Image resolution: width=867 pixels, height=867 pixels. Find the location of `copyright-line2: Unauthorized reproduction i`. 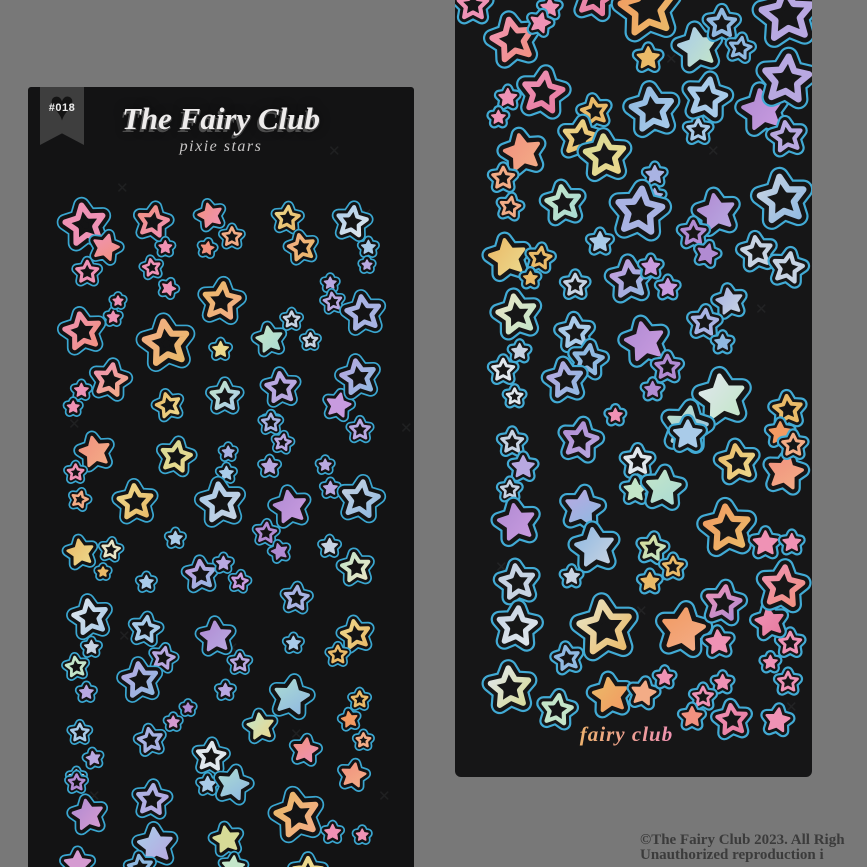

copyright-line2: Unauthorized reproduction i is located at coordinates (732, 855).